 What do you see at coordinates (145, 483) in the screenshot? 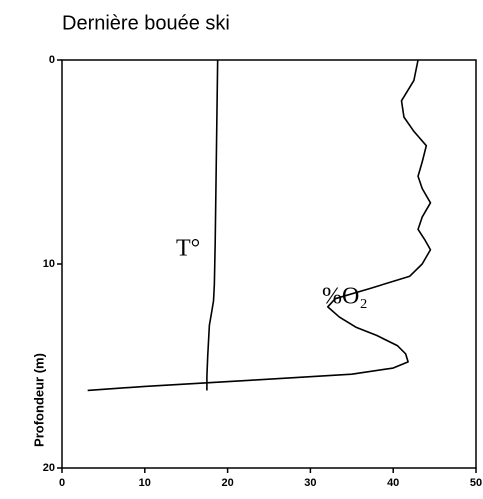
I see `x-tick-label: 10` at bounding box center [145, 483].